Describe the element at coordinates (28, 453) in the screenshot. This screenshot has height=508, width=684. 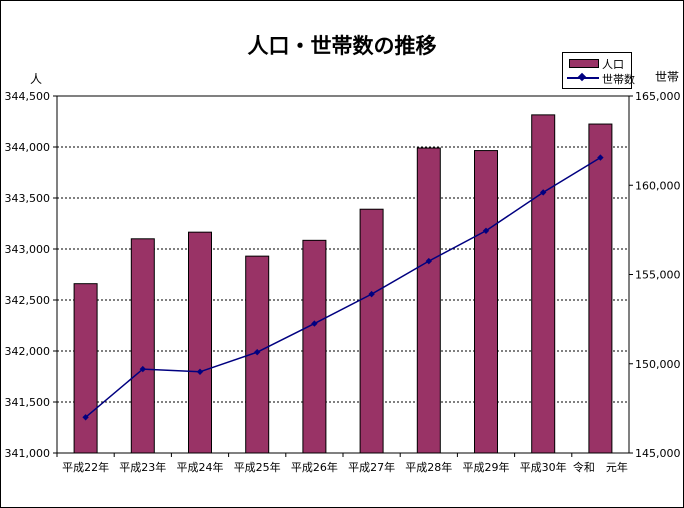
I see `left-tick-label: 341,000` at that location.